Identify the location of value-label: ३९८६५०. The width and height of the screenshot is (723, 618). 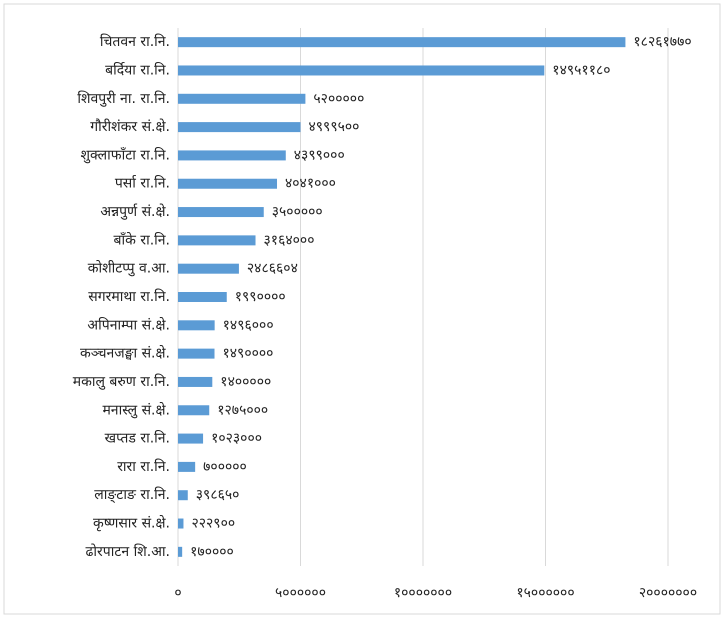
(218, 495).